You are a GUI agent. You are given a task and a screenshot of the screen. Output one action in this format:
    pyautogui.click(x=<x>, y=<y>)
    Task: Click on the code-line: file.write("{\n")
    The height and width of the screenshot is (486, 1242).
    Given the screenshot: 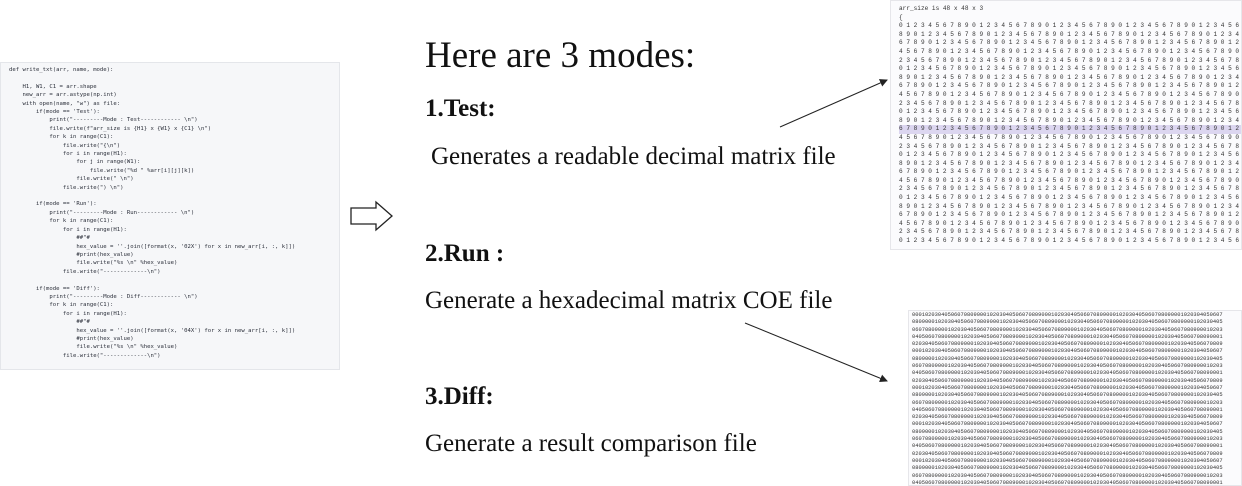 What is the action you would take?
    pyautogui.click(x=65, y=145)
    